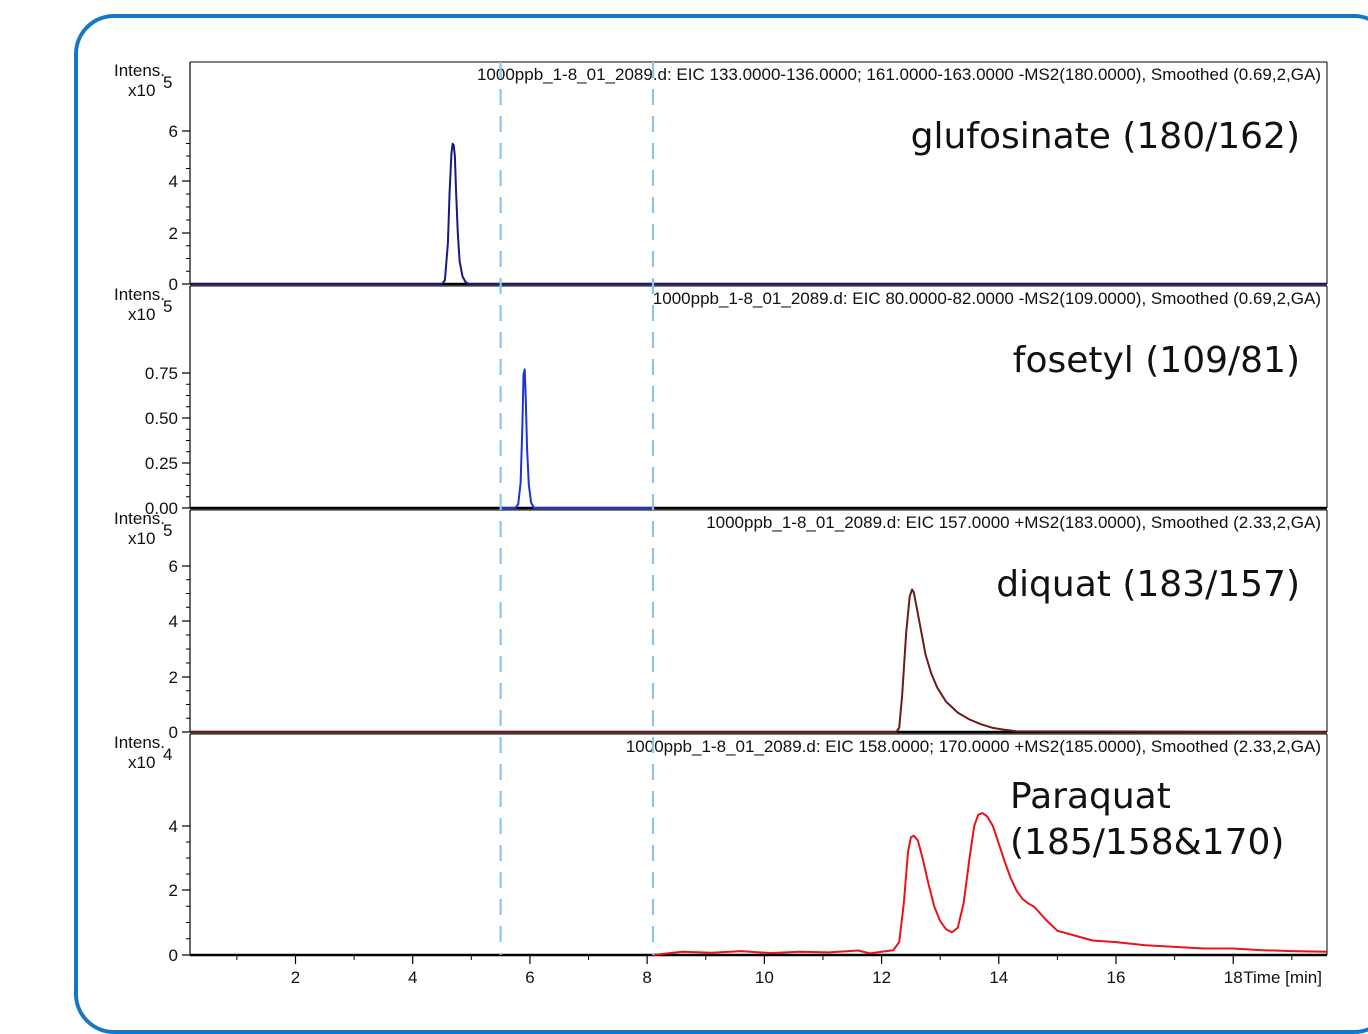 This screenshot has height=1034, width=1368. What do you see at coordinates (1282, 977) in the screenshot?
I see `x-axis-label: Time [min]` at bounding box center [1282, 977].